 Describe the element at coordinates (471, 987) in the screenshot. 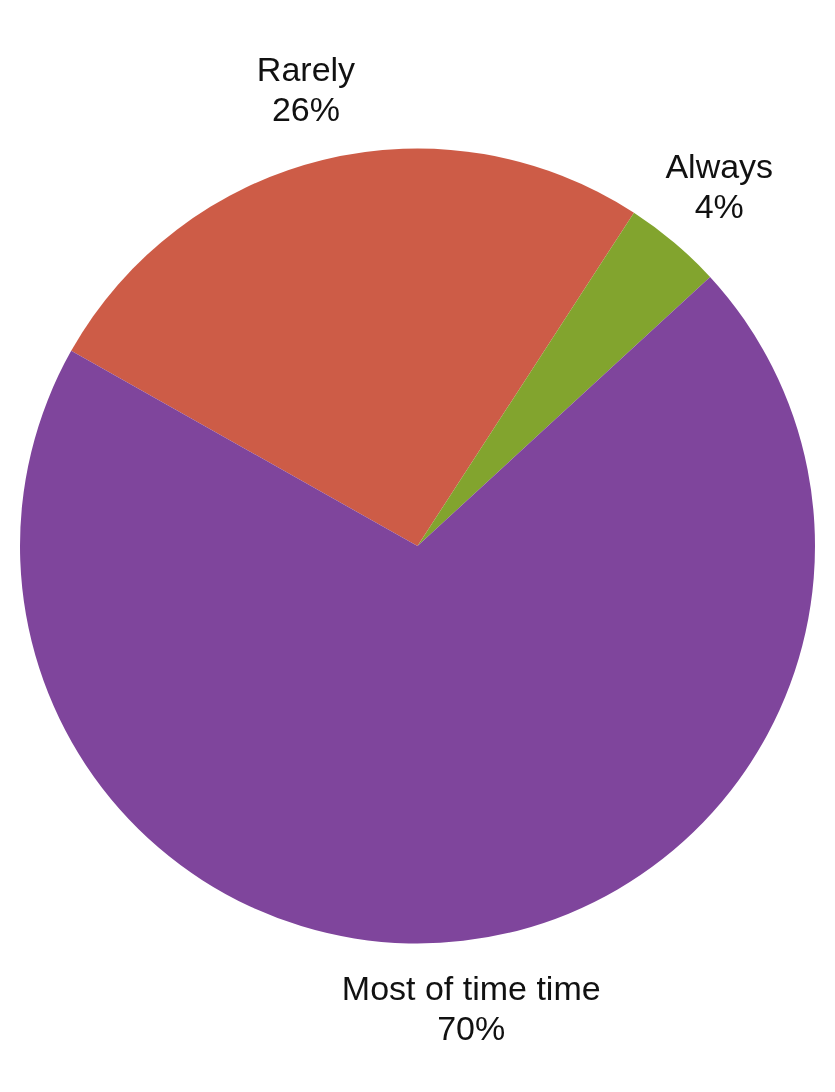

I see `slice-label: Most of time time` at that location.